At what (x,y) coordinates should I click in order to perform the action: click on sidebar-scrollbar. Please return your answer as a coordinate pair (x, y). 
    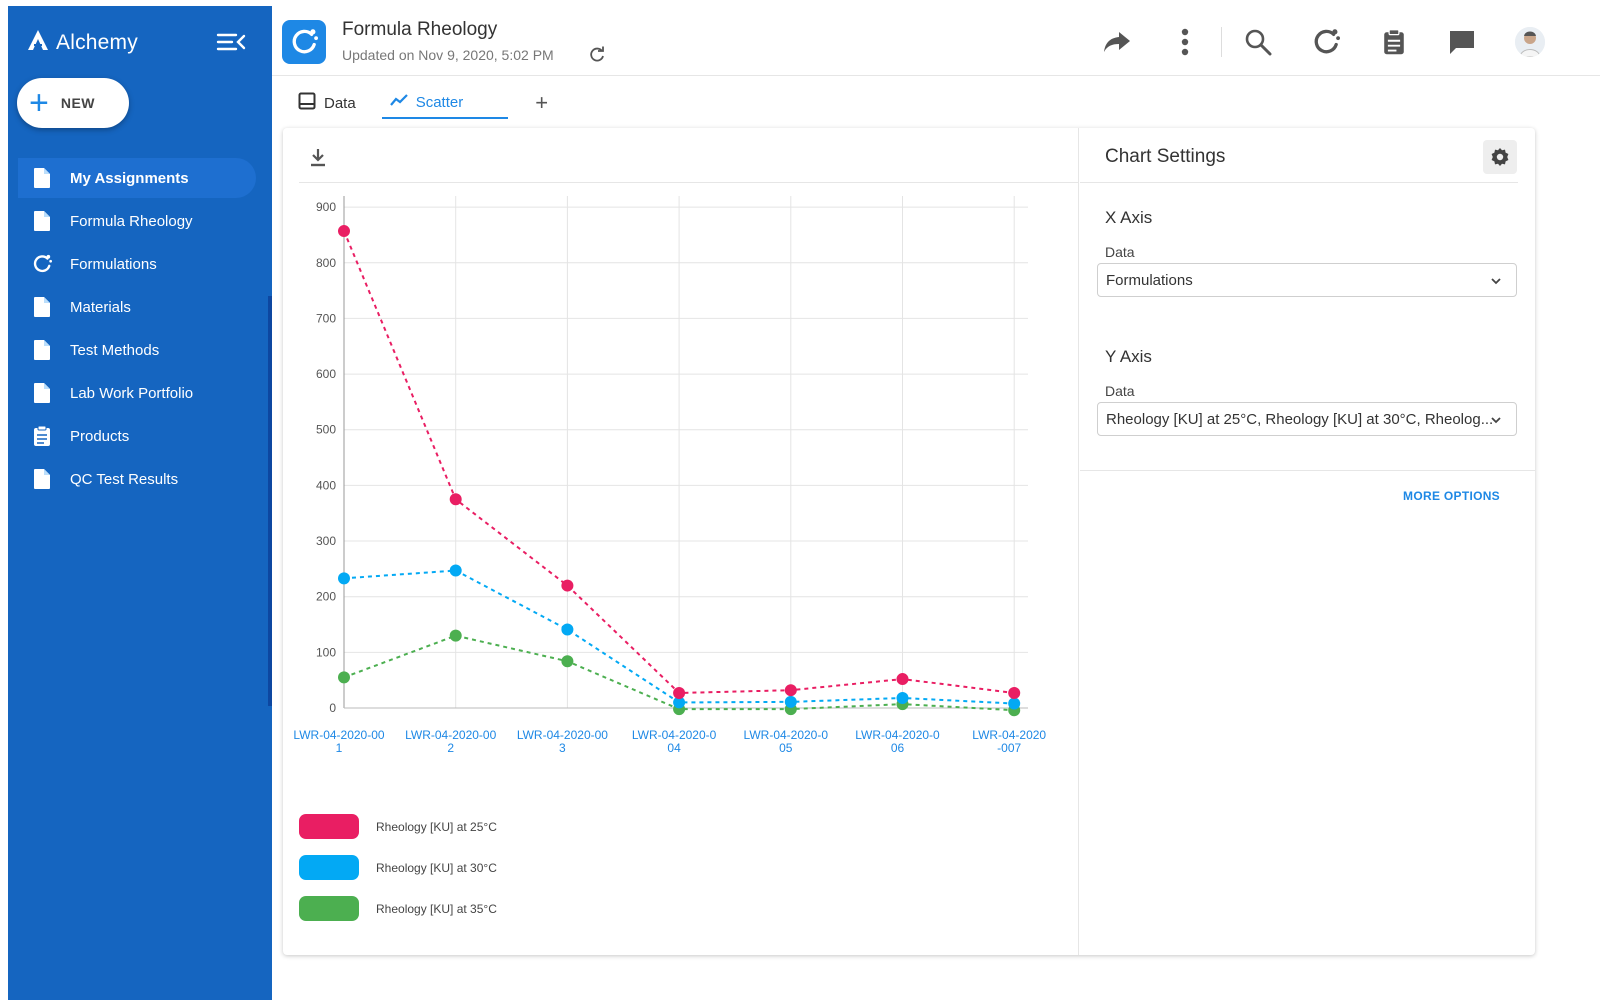
    Looking at the image, I should click on (270, 501).